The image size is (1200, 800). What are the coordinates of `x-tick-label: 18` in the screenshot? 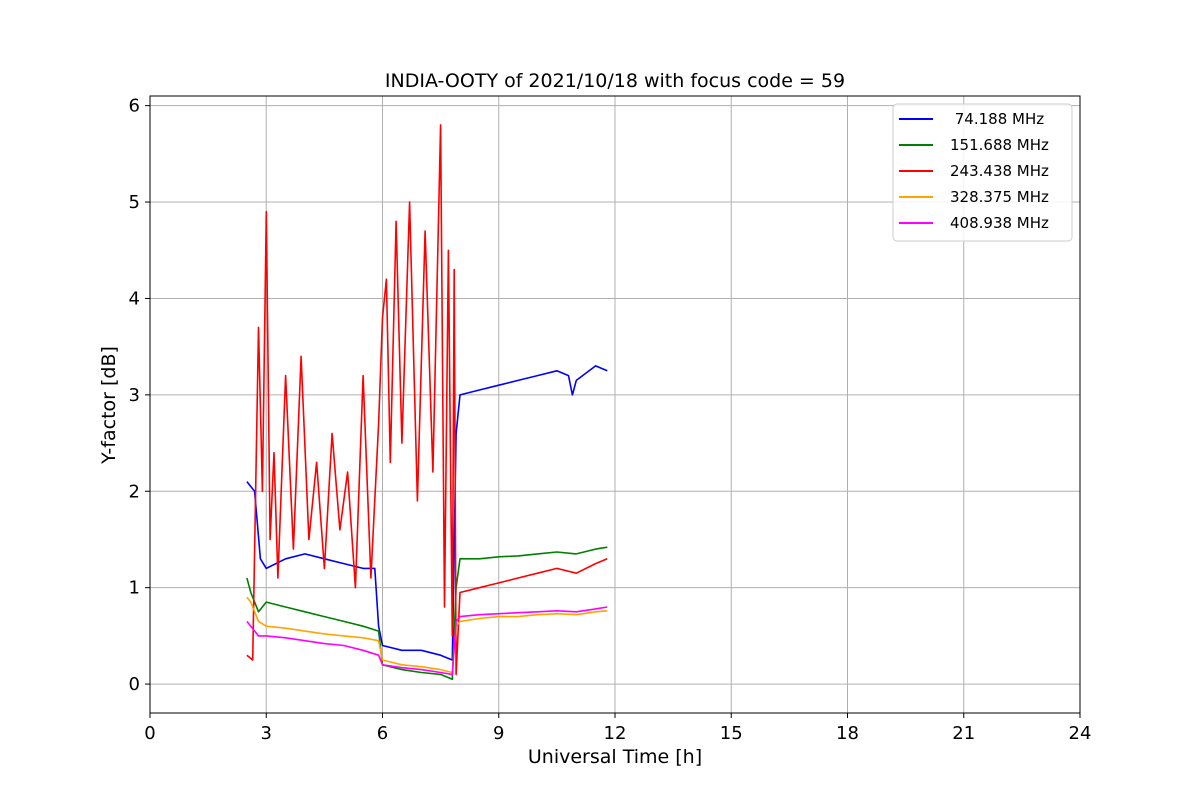 It's located at (847, 733).